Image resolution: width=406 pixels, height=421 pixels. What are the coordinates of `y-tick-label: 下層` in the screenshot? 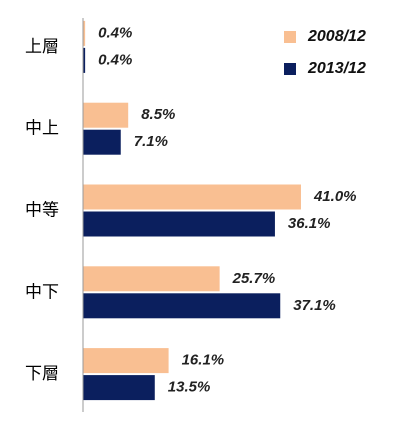 It's located at (42, 374).